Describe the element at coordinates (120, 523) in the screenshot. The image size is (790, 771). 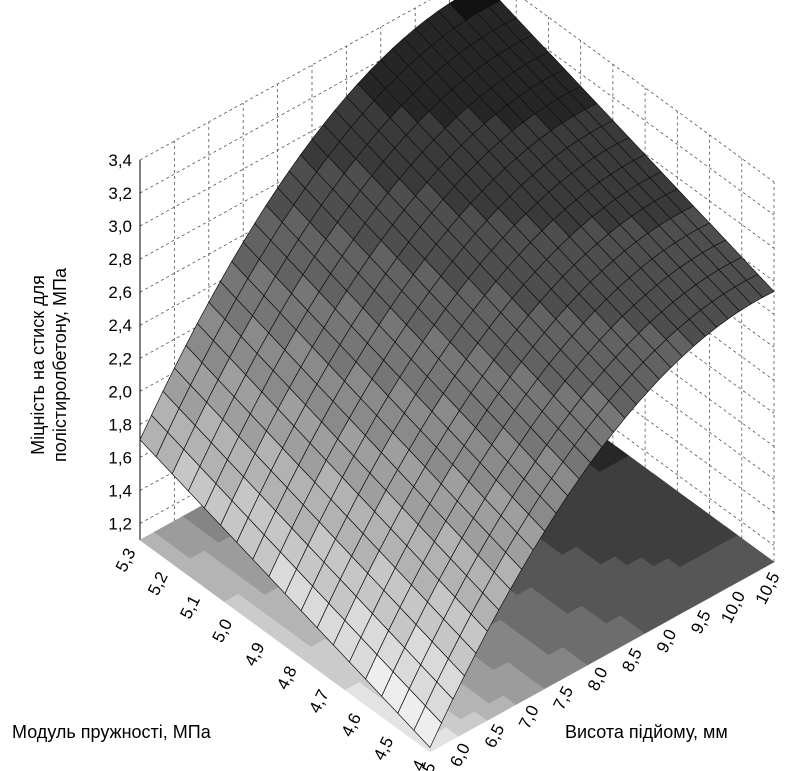
I see `z-tick-label: 1,2` at that location.